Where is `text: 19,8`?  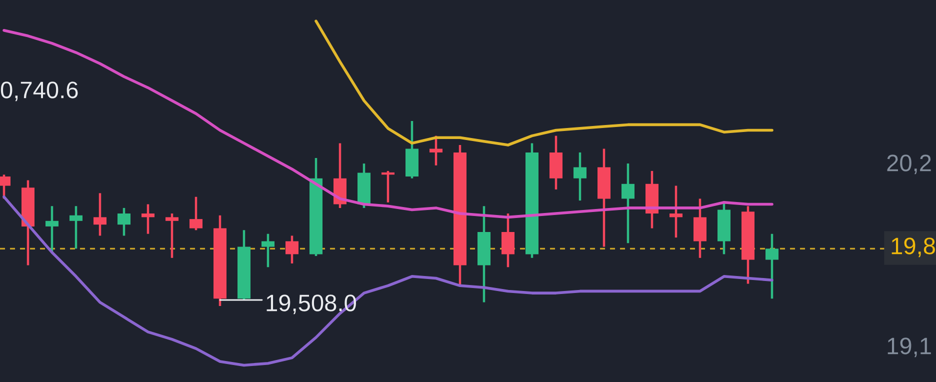 text: 19,8 is located at coordinates (913, 248).